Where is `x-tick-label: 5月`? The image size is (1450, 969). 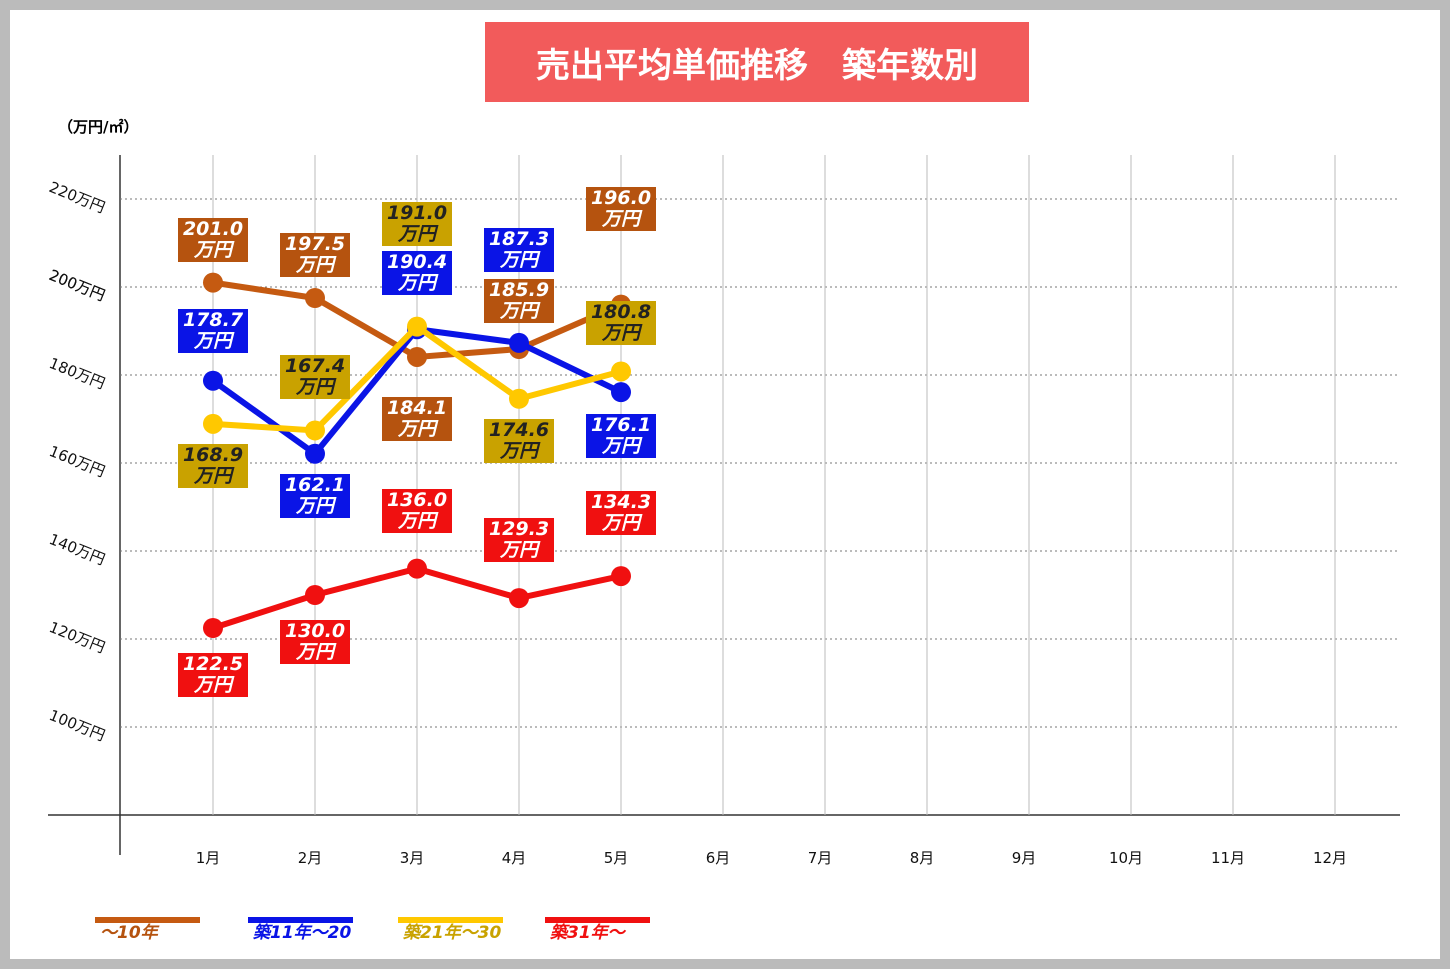
x-tick-label: 5月 is located at coordinates (616, 858).